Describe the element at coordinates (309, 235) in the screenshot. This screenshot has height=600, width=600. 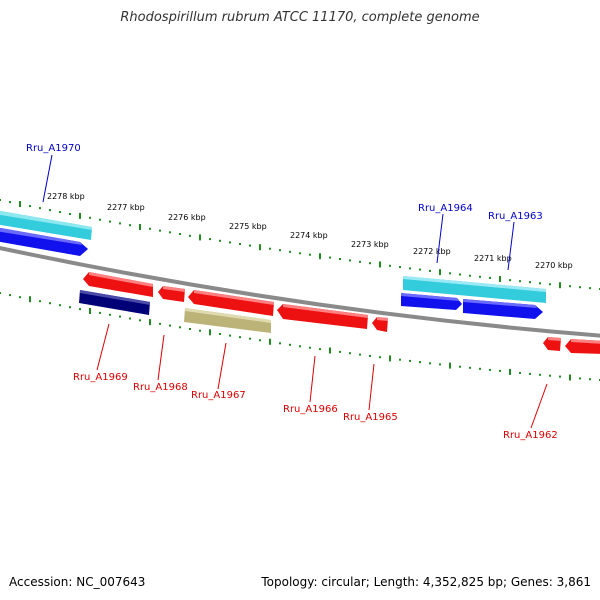
I see `tick-label-2274: 2274 kbp` at that location.